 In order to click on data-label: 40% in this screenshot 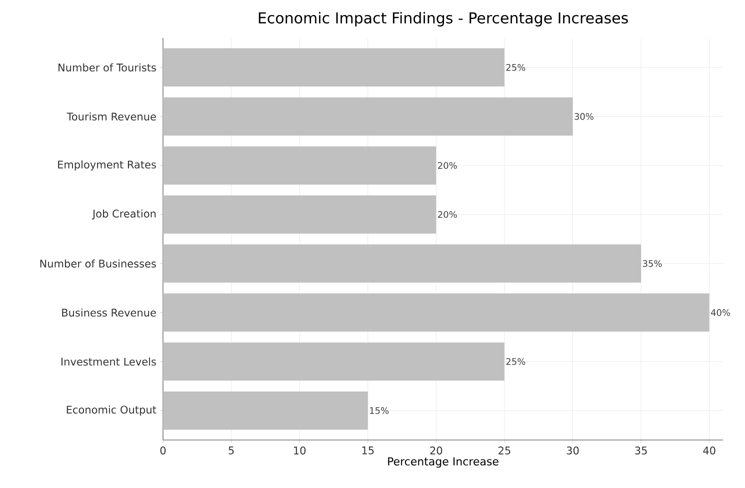, I will do `click(720, 312)`.